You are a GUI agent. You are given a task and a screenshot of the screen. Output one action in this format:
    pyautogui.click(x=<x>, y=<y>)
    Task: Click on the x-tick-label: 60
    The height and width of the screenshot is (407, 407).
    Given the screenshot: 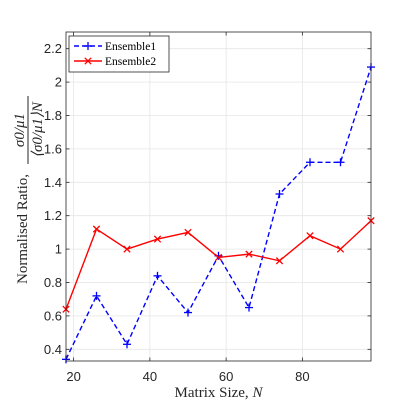 What is the action you would take?
    pyautogui.click(x=226, y=376)
    